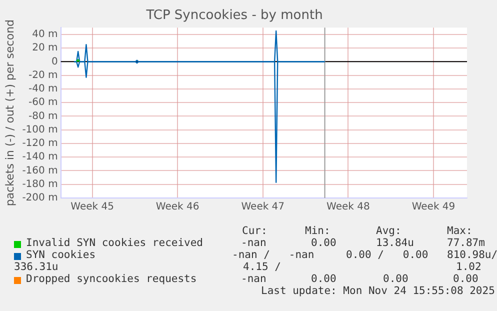 This screenshot has height=311, width=497. I want to click on x-tick-label: Week 48, so click(348, 207).